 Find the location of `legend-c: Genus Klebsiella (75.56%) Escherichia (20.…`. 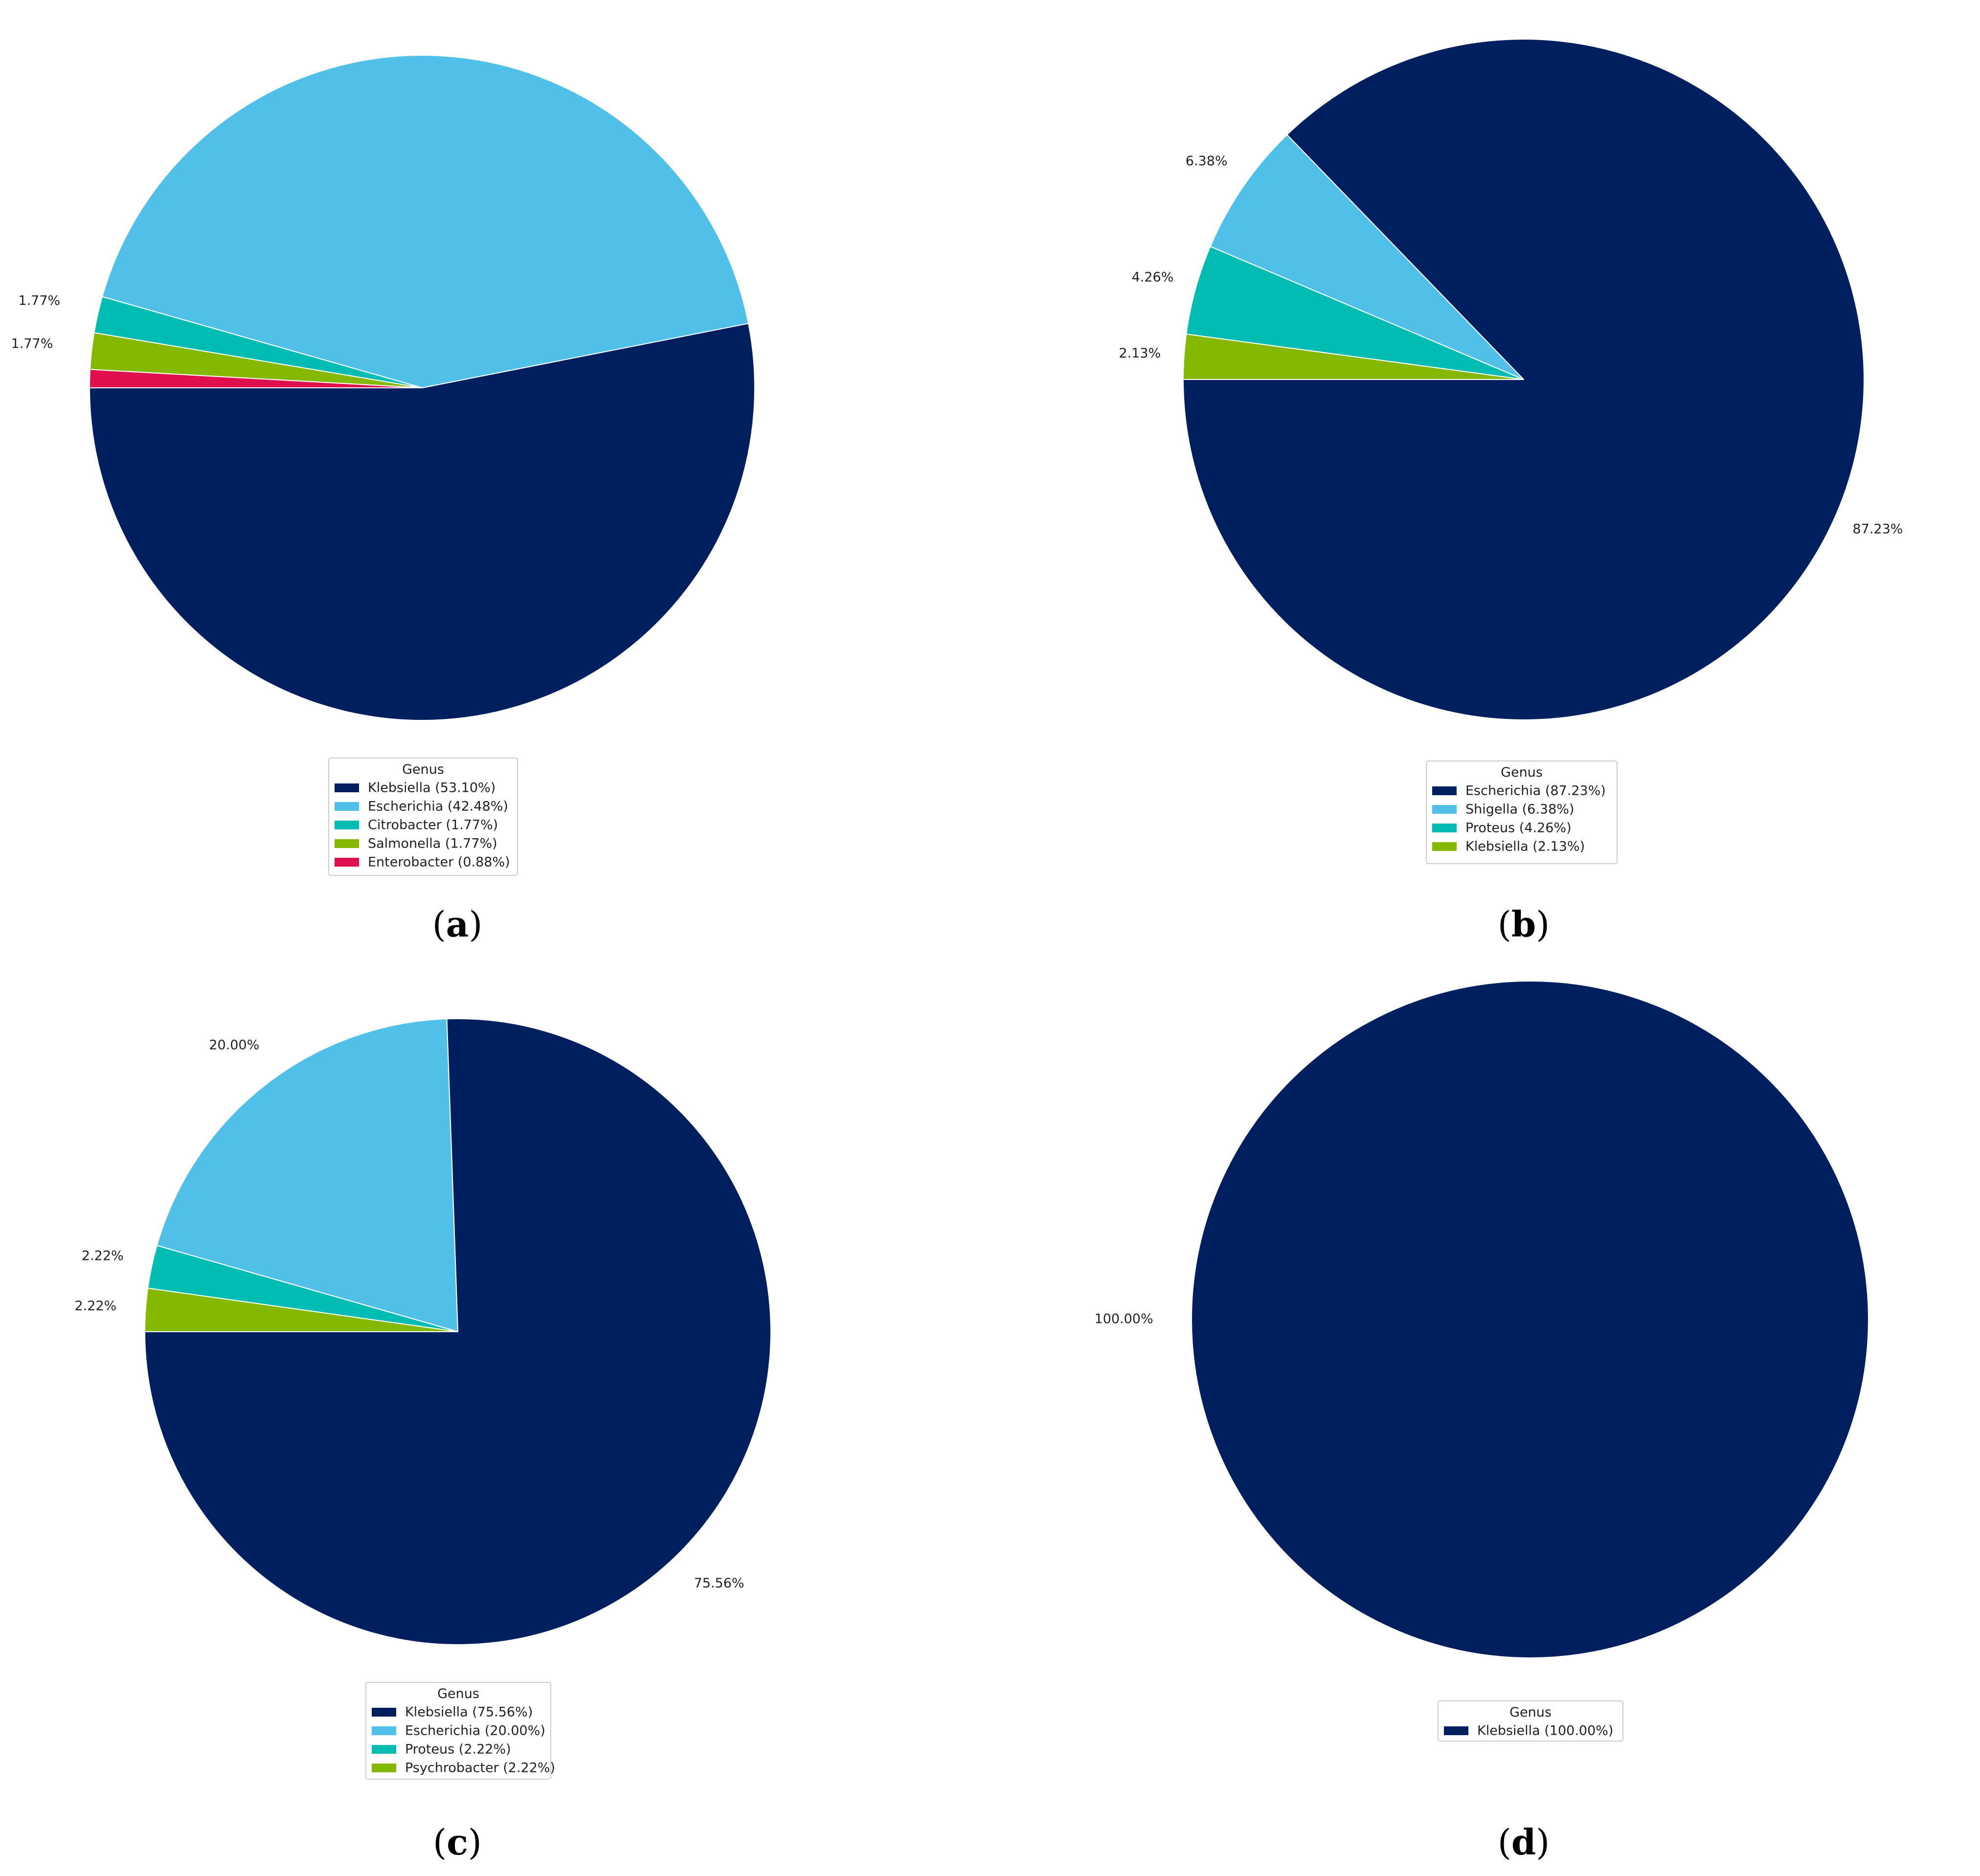

legend-c: Genus Klebsiella (75.56%) Escherichia (20.… is located at coordinates (460, 1731).